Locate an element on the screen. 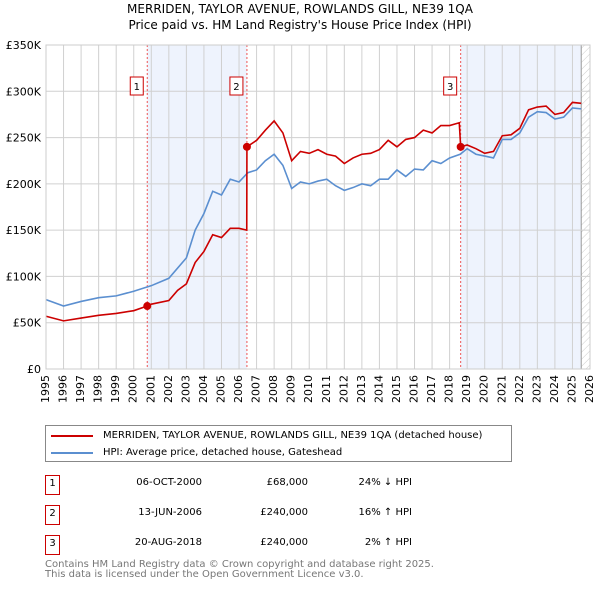  y-tick-label: £50K is located at coordinates (27, 323).